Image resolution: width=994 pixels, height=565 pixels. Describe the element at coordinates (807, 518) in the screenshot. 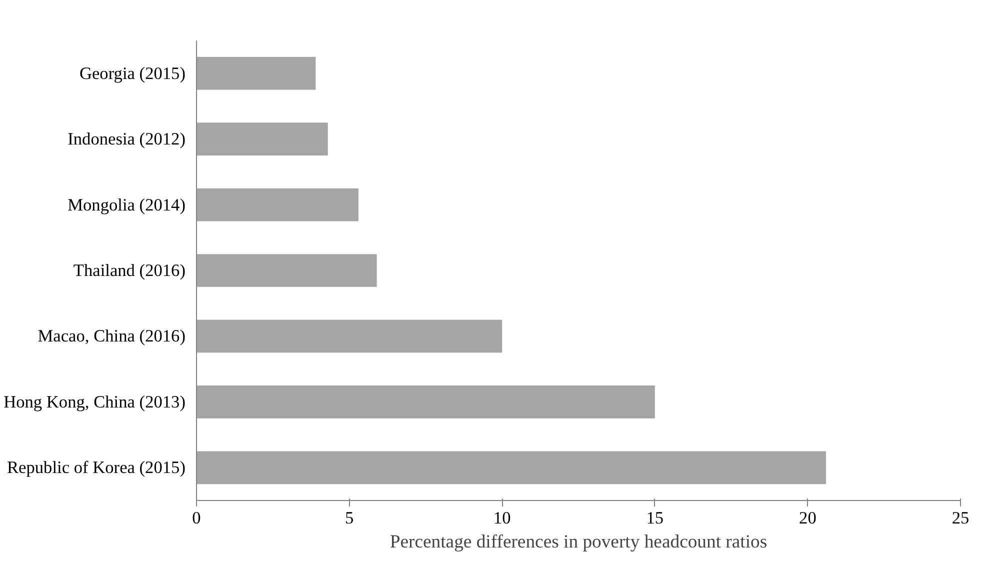

I see `x-tick-label: 20` at that location.